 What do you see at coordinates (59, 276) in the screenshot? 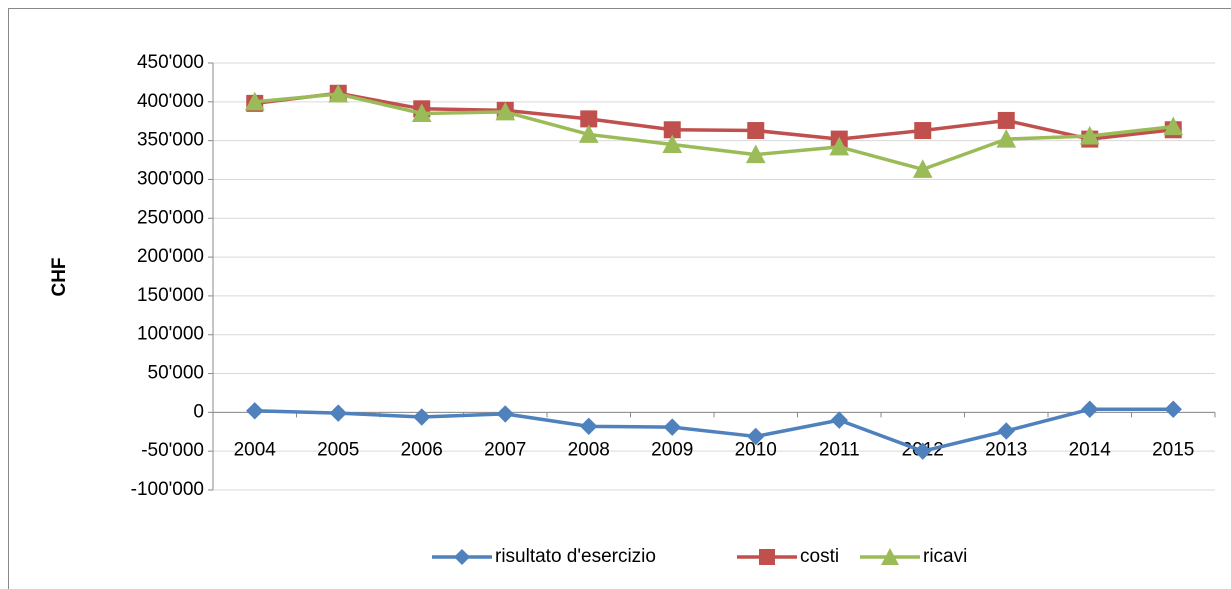
I see `y-axis-title: CHF` at bounding box center [59, 276].